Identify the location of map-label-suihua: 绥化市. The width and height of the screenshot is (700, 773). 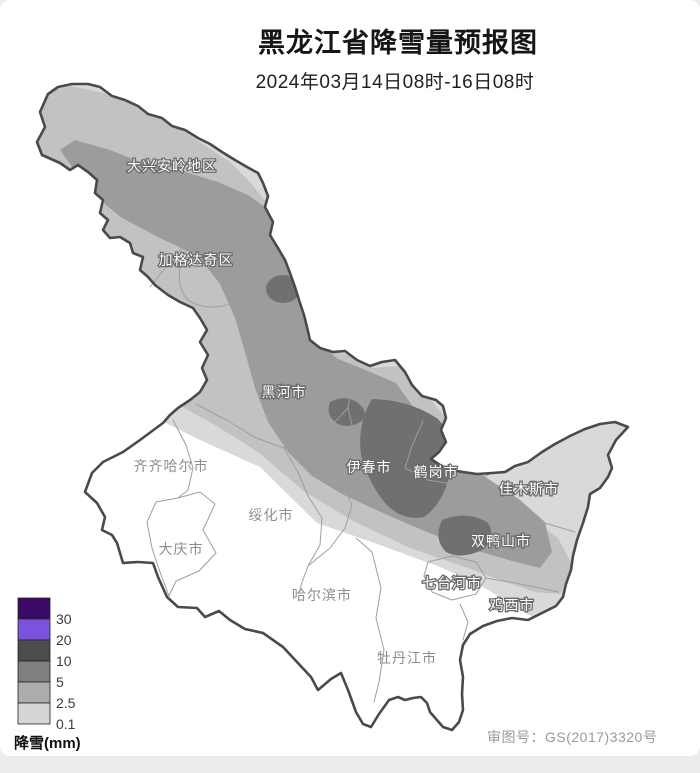
(271, 515).